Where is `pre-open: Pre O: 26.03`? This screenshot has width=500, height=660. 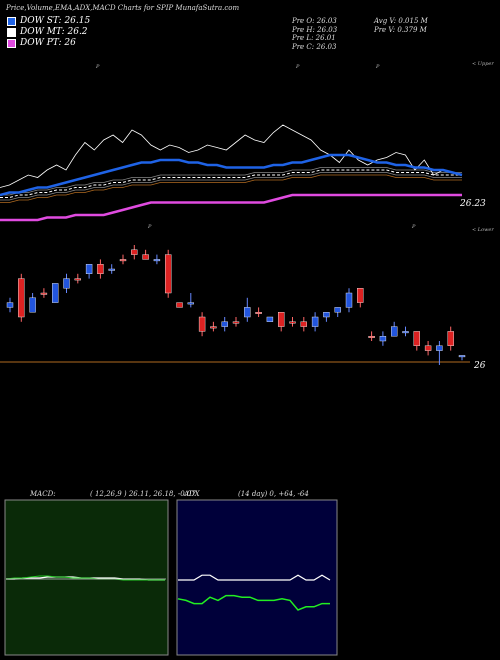 pre-open: Pre O: 26.03 is located at coordinates (314, 21).